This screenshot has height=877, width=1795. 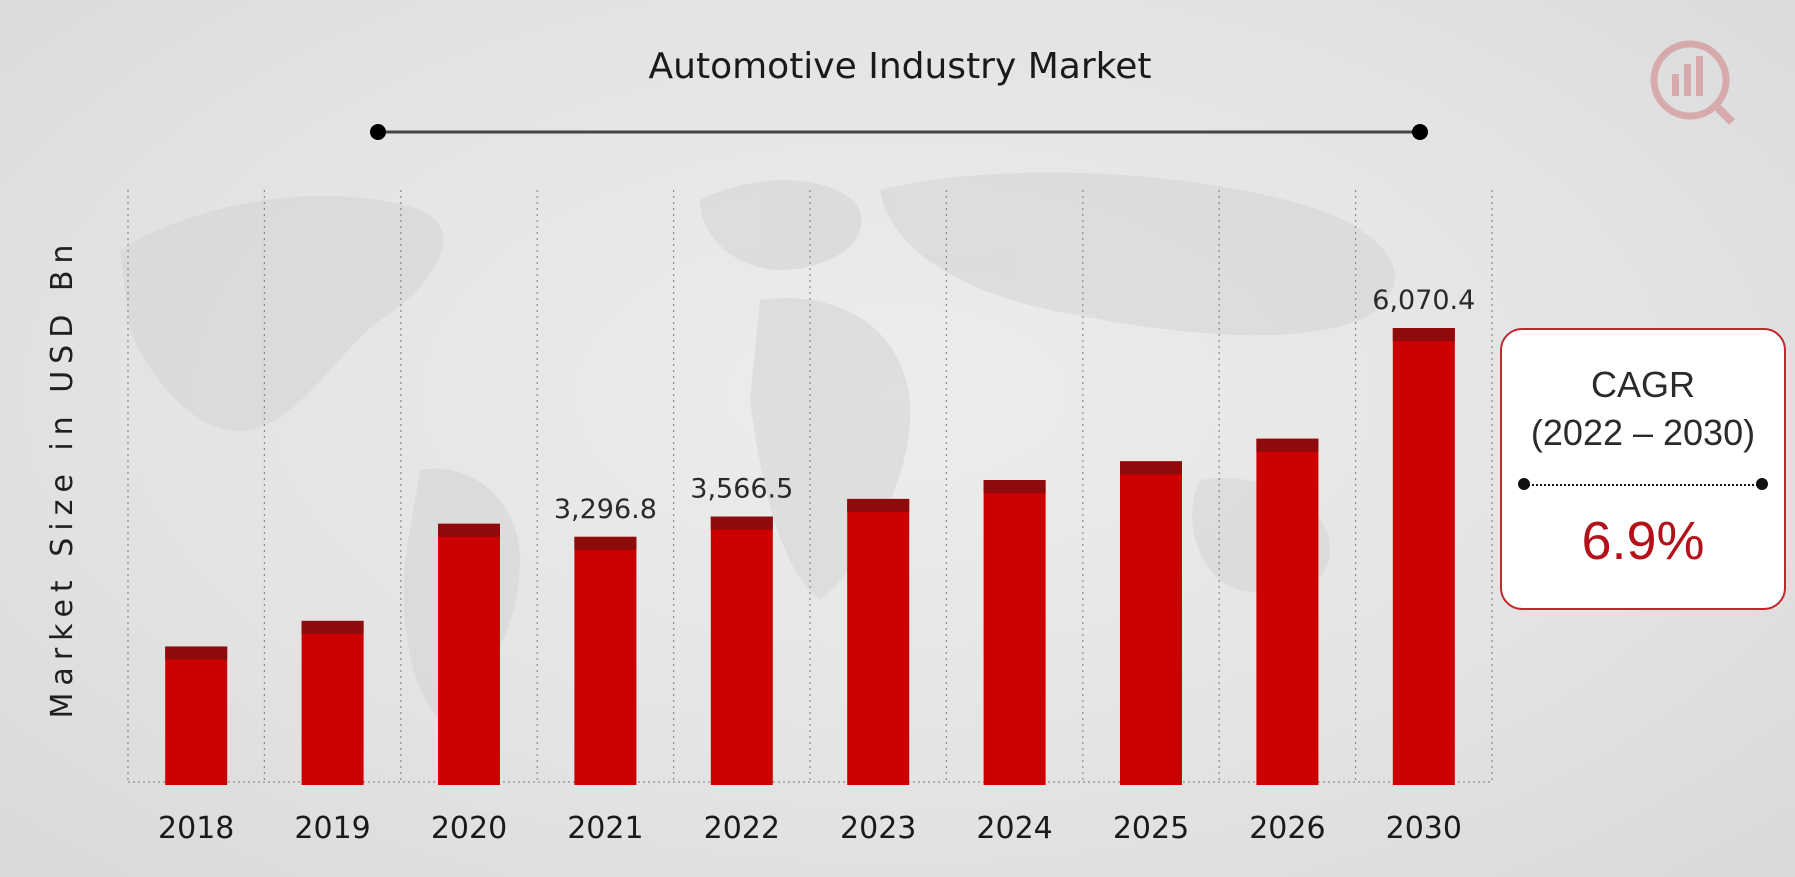 I want to click on data-label-2030: 6,070.4, so click(x=1423, y=300).